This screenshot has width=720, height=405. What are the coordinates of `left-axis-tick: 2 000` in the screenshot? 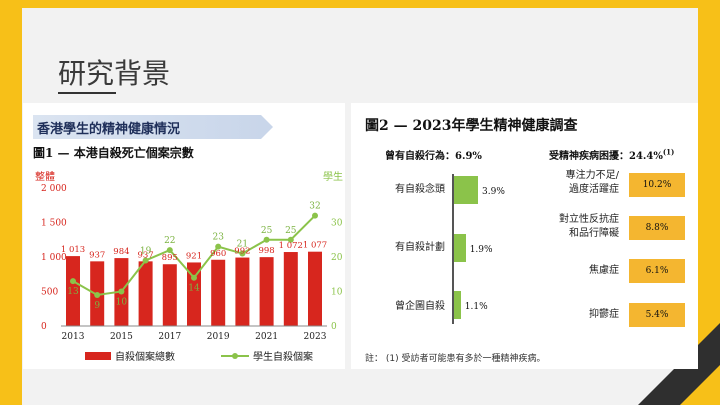 It's located at (54, 189).